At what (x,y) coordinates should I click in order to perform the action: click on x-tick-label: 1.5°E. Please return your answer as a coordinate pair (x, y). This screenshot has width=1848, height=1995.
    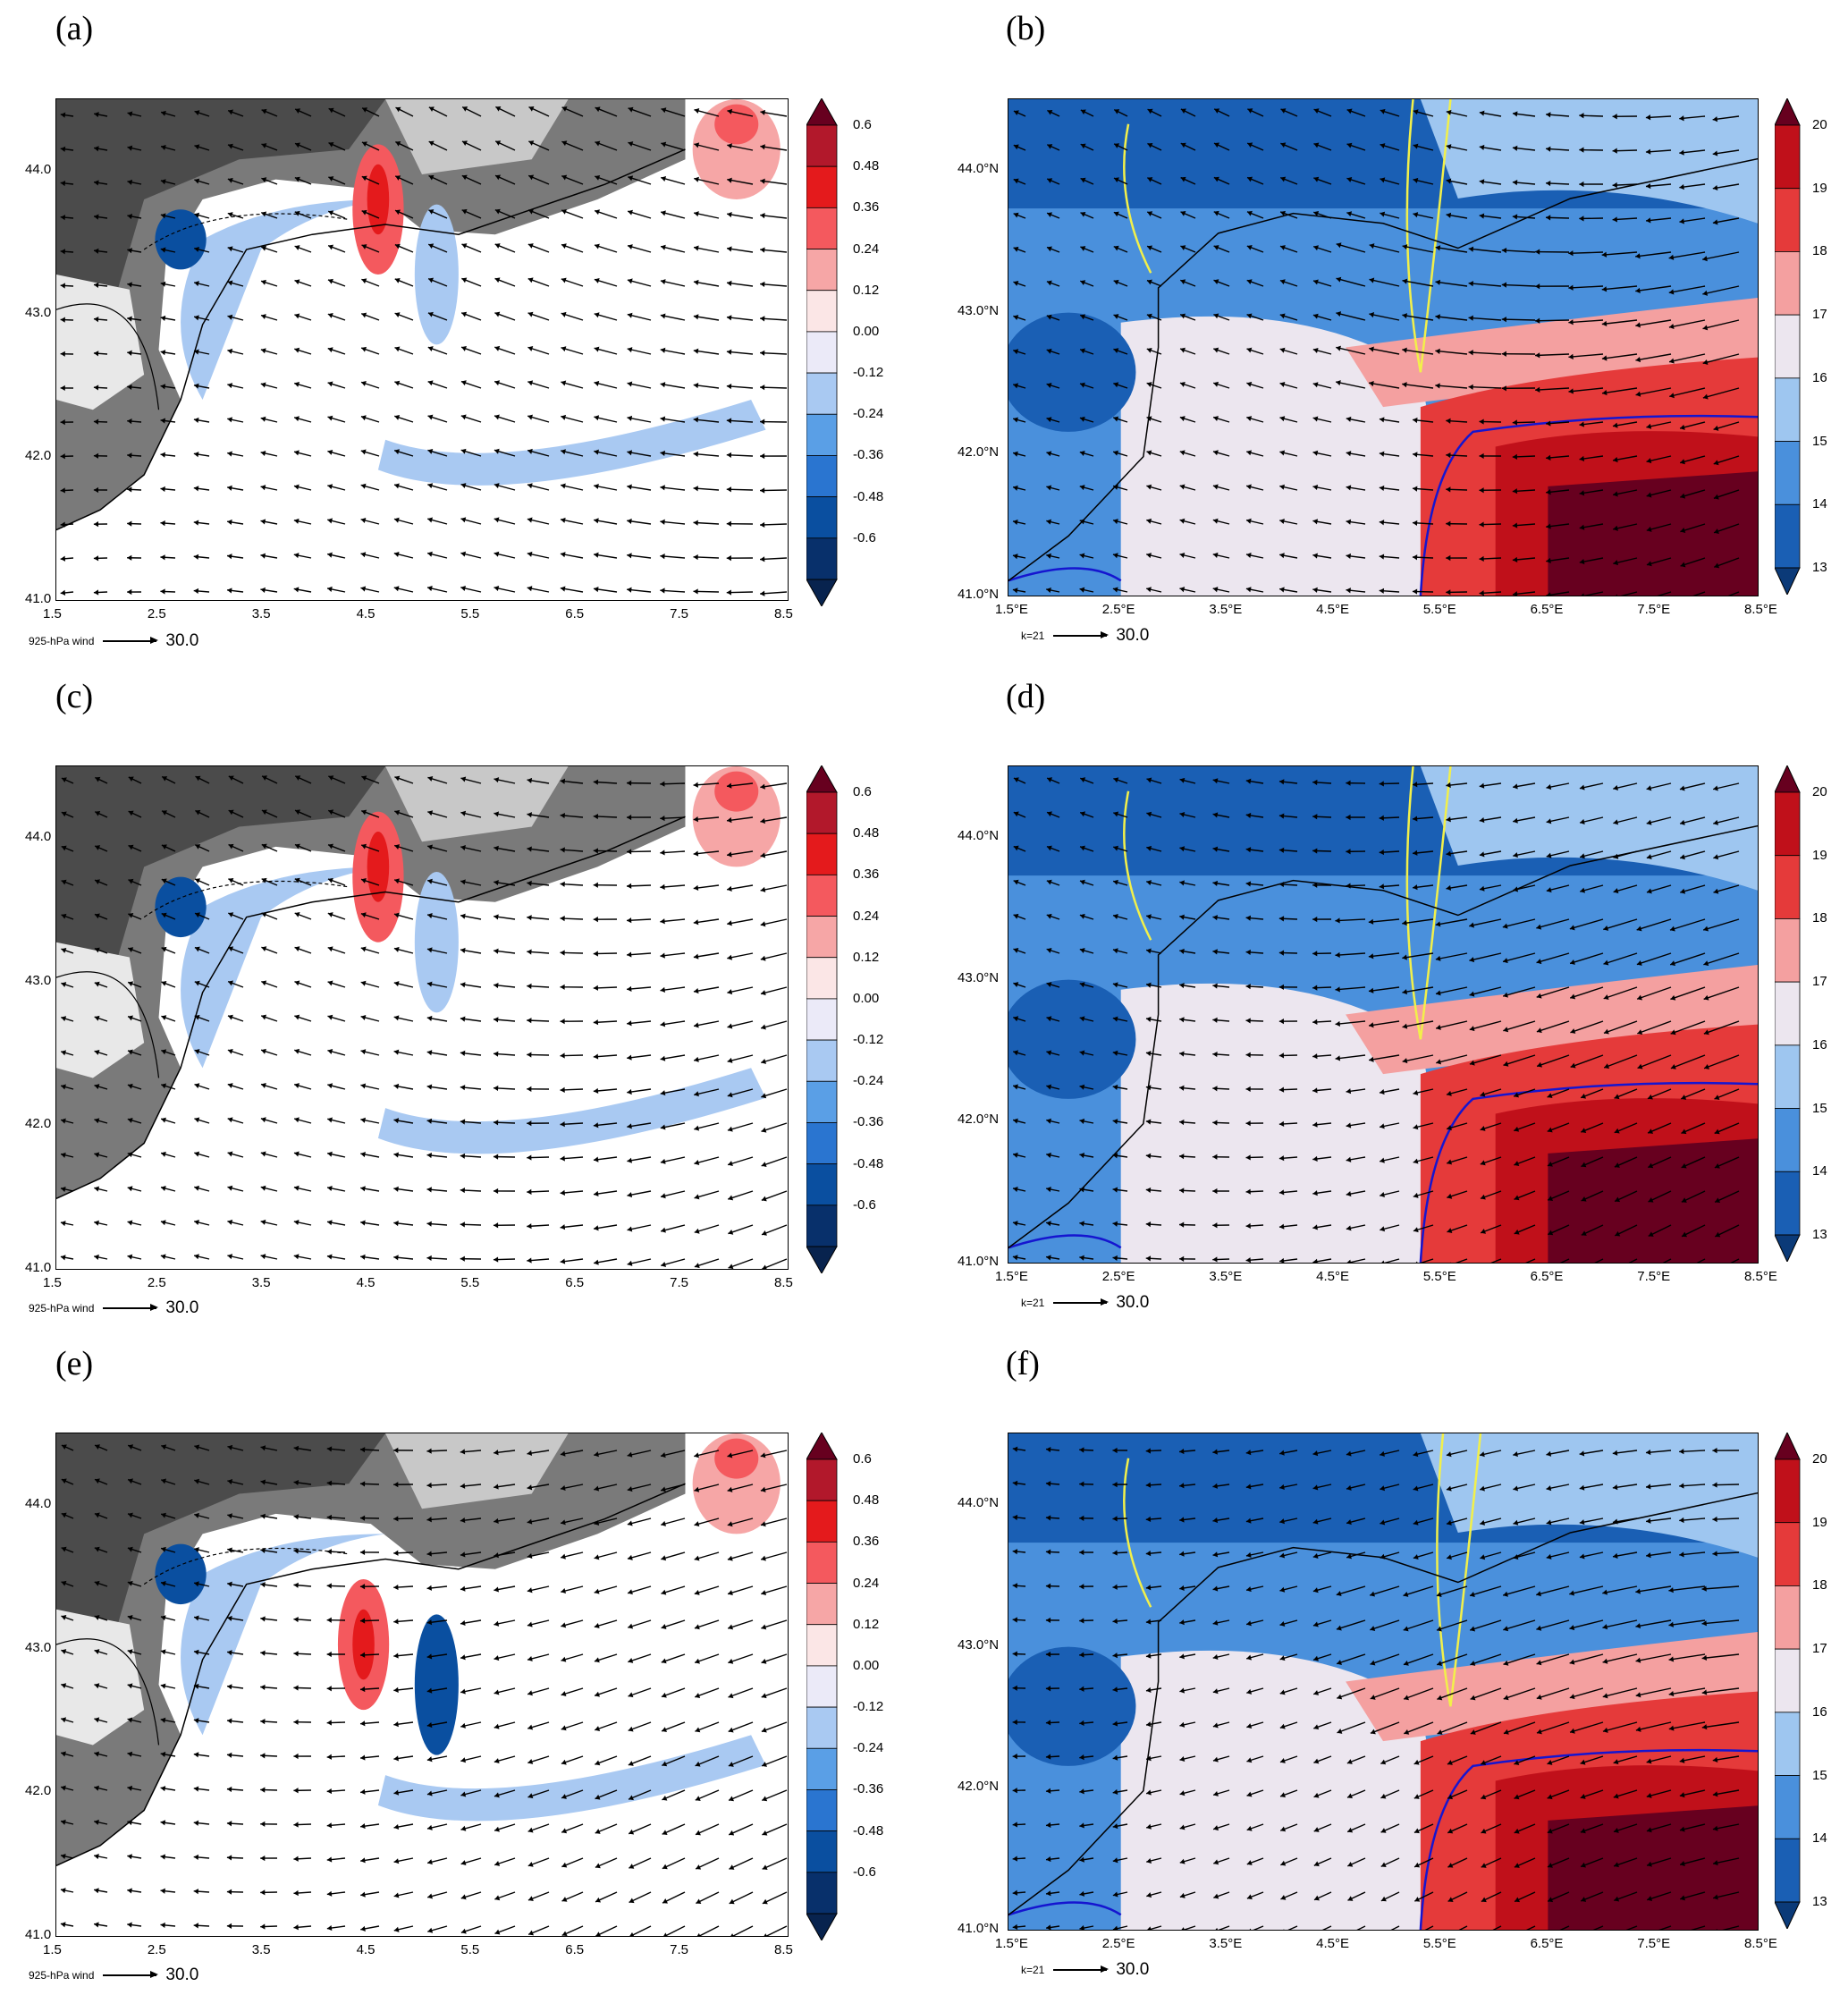
    Looking at the image, I should click on (1011, 1277).